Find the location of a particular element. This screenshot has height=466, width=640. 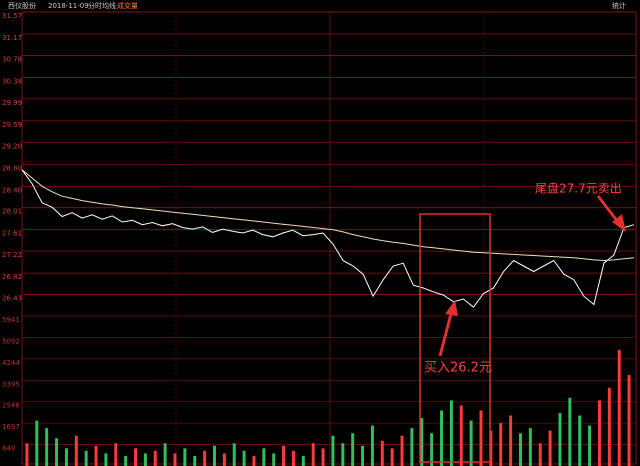

y-tick-label: 31.57 is located at coordinates (12, 16).